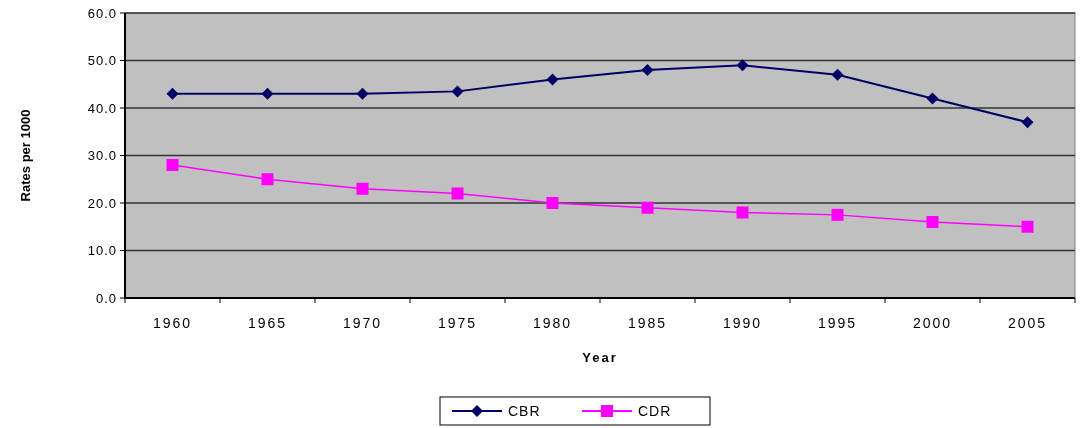  I want to click on y-tick-label: 20.0, so click(102, 203).